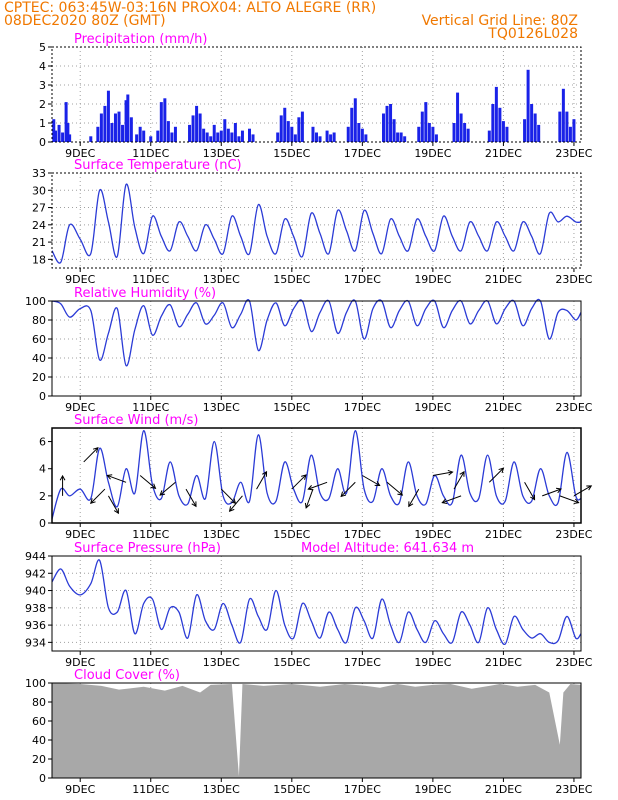 This screenshot has width=618, height=800. I want to click on pressure-title: Surface Pressure (hPa), so click(147, 548).